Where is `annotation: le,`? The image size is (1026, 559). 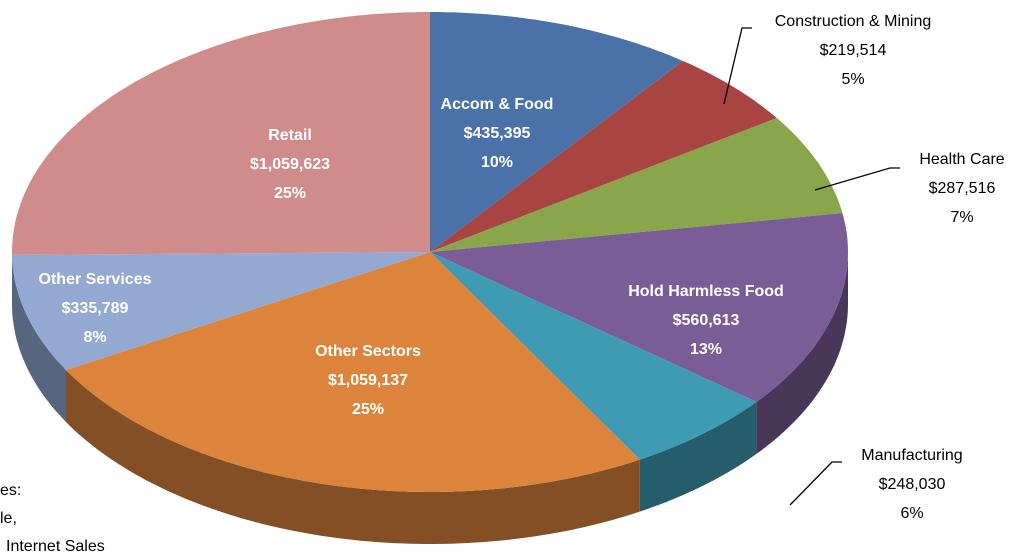
annotation: le, is located at coordinates (8, 518).